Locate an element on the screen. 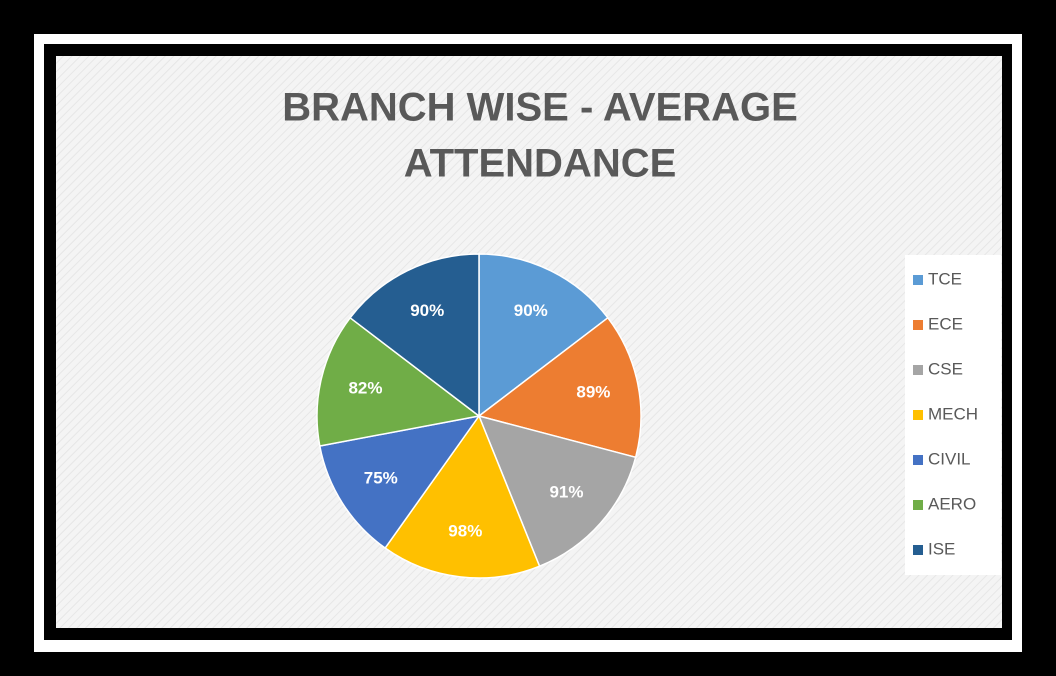 This screenshot has width=1056, height=676. legend-label: TCE is located at coordinates (945, 278).